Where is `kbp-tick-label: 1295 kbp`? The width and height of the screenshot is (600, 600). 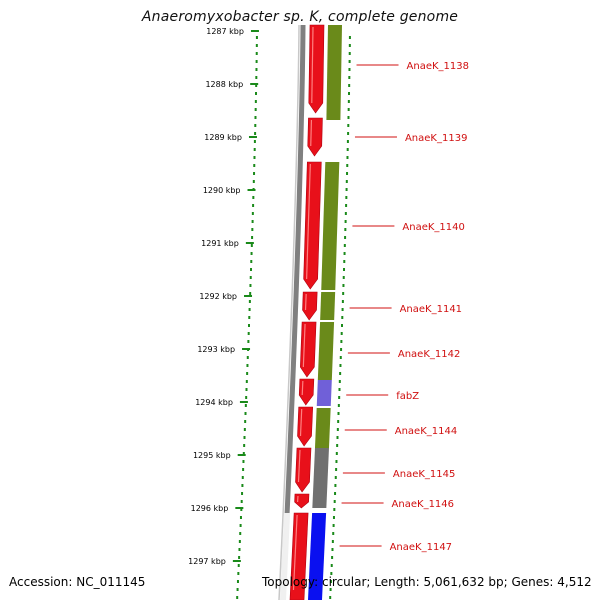 kbp-tick-label: 1295 kbp is located at coordinates (212, 455).